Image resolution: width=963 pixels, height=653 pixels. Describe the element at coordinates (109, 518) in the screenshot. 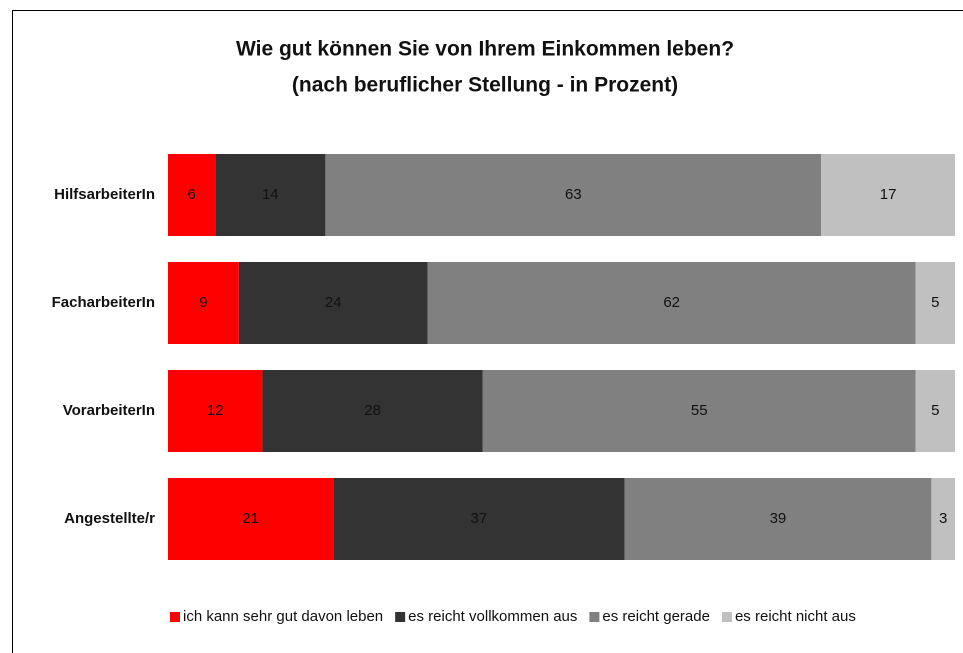

I see `category-label: Angestellte/r` at that location.